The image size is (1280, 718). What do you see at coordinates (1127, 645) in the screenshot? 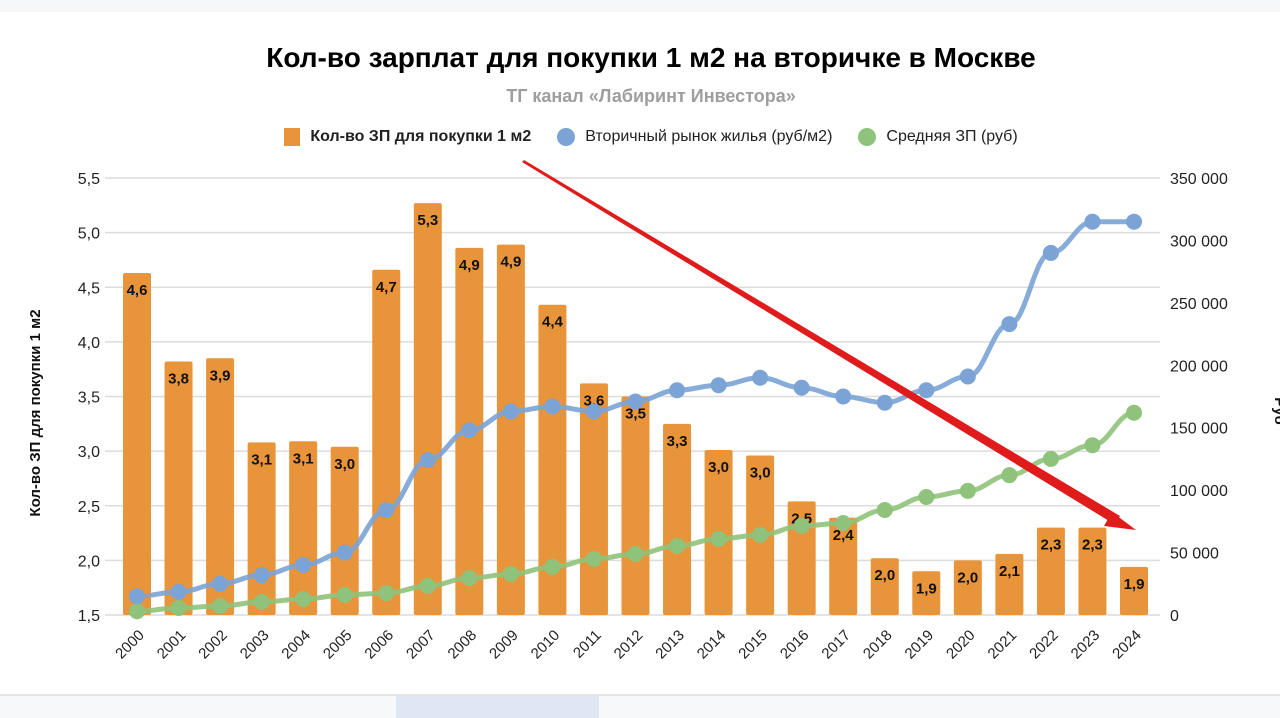
I see `x-tick-label: 2024` at bounding box center [1127, 645].